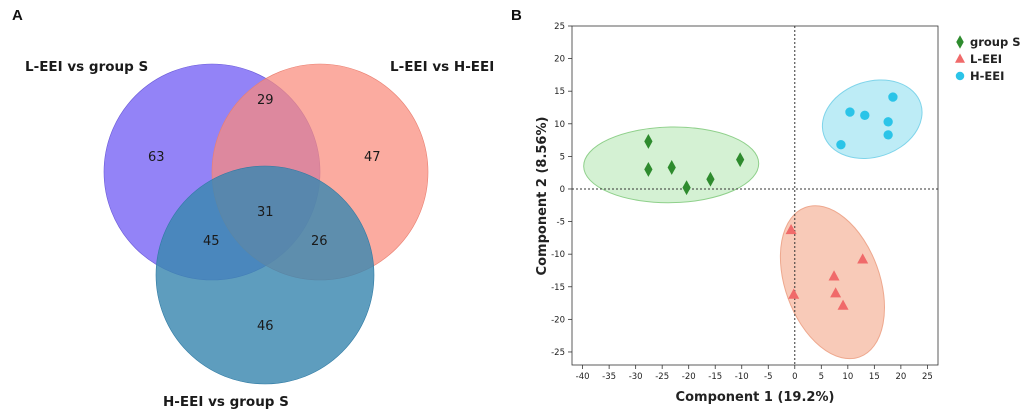 This screenshot has height=409, width=1021. What do you see at coordinates (872, 119) in the screenshot?
I see `ellipse-h-eei` at bounding box center [872, 119].